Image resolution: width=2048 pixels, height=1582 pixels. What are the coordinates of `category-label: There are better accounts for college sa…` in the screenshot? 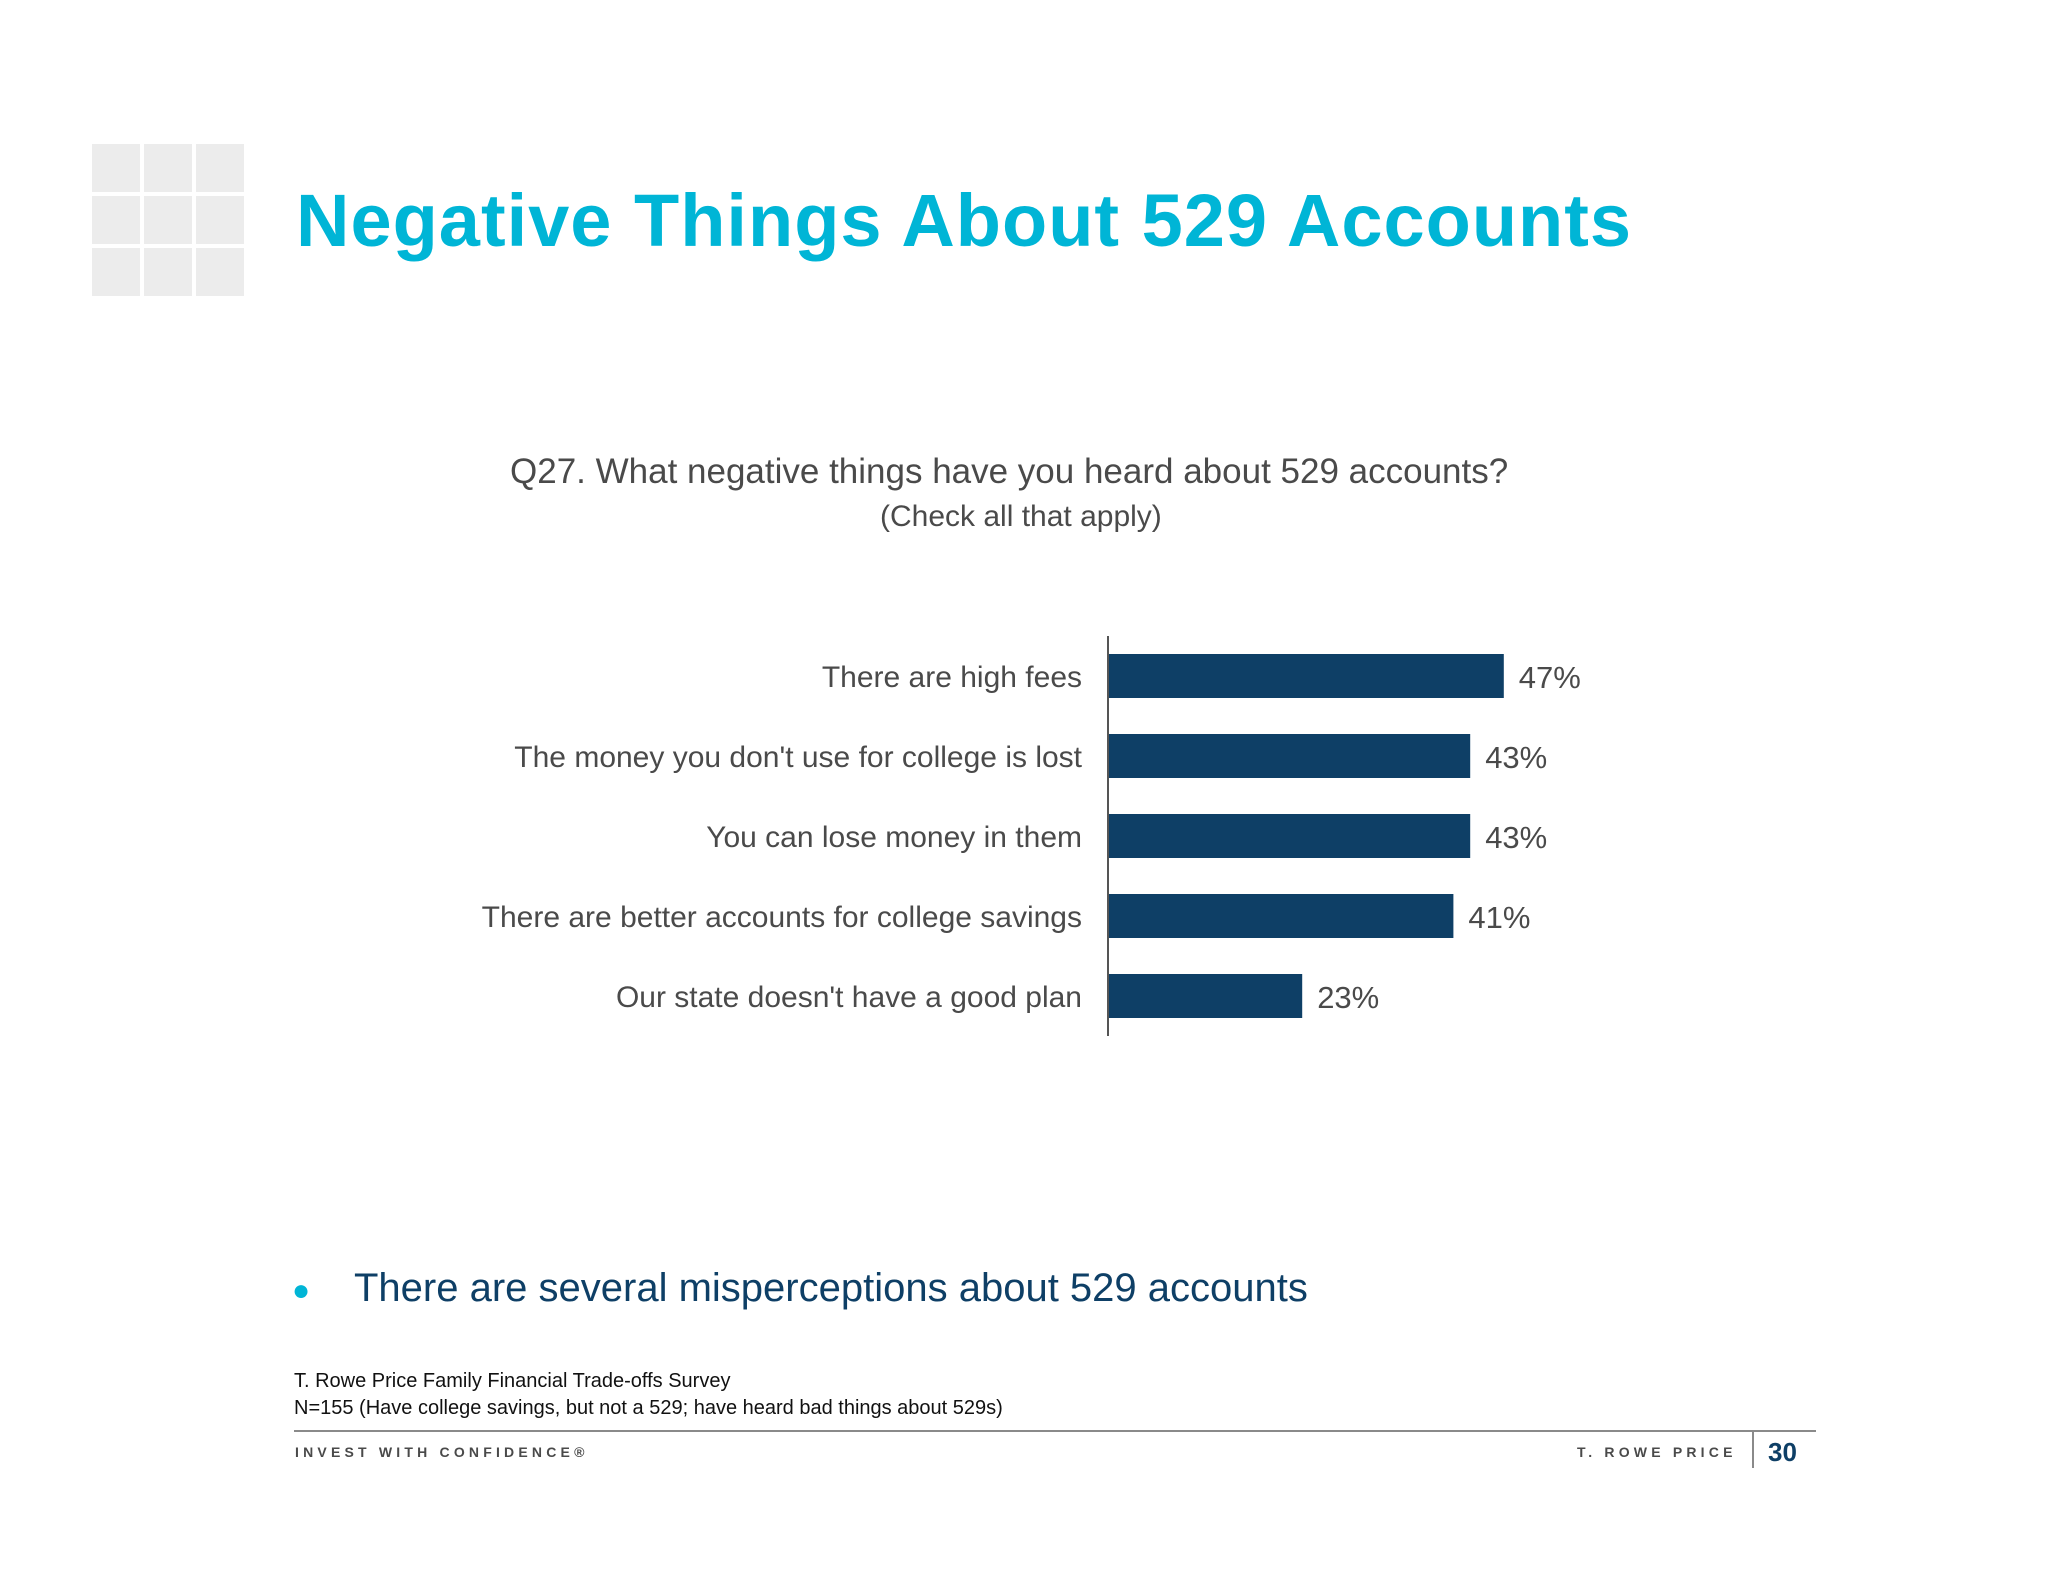 It's located at (782, 917).